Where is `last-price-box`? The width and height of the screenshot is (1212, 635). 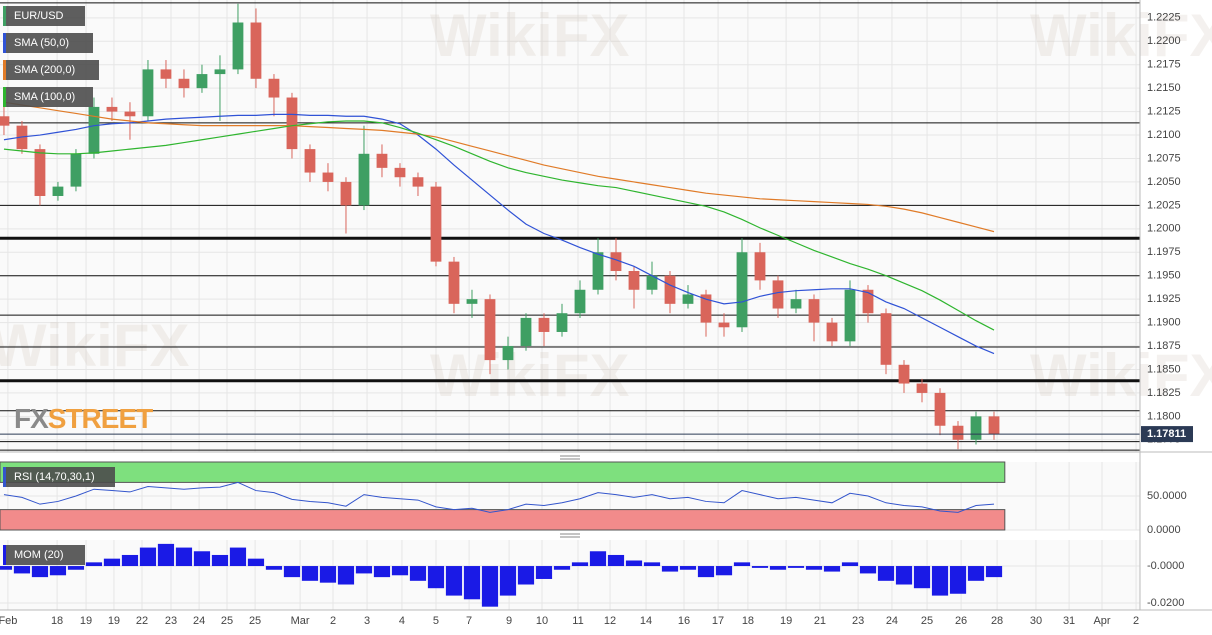
last-price-box is located at coordinates (1167, 434).